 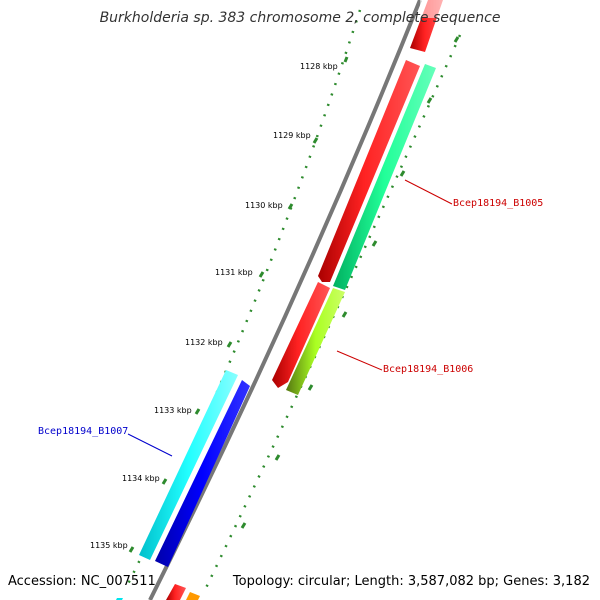 What do you see at coordinates (202, 473) in the screenshot?
I see `gene-blue` at bounding box center [202, 473].